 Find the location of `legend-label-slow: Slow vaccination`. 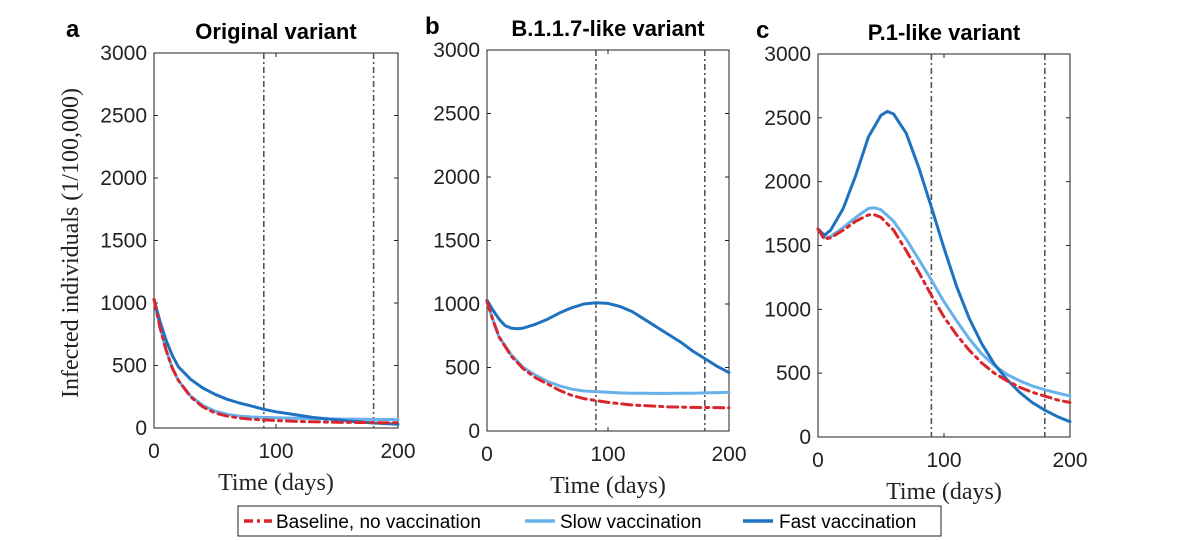

legend-label-slow: Slow vaccination is located at coordinates (631, 522).